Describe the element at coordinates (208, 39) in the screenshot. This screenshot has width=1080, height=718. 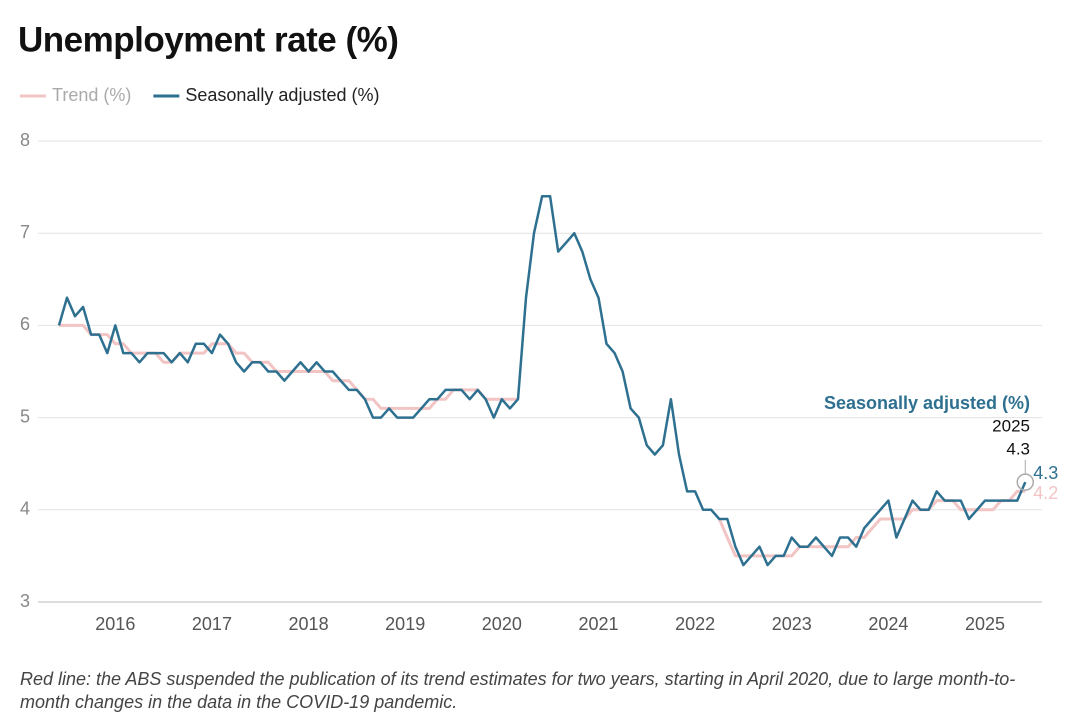
I see `chart-title: Unemployment rate (%)` at that location.